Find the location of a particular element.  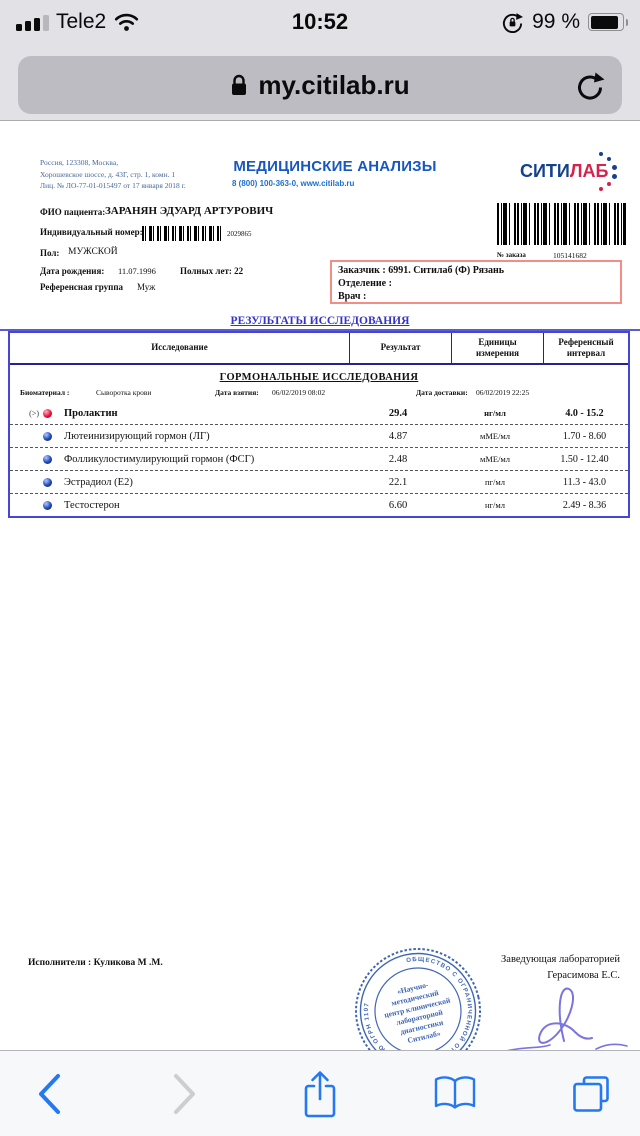

patient-id-value: 2029865 is located at coordinates (239, 234).